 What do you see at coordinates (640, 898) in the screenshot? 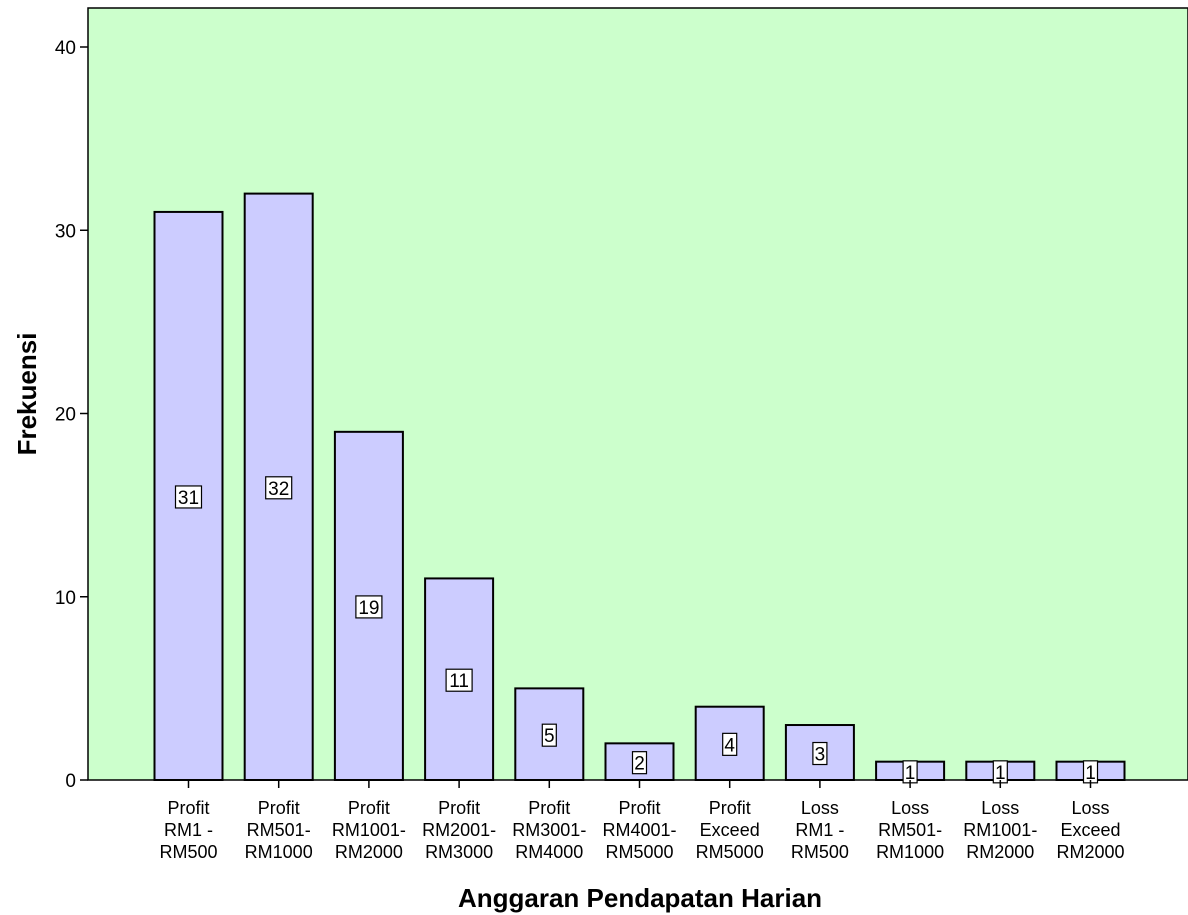
I see `x-axis-title: Anggaran Pendapatan Harian` at bounding box center [640, 898].